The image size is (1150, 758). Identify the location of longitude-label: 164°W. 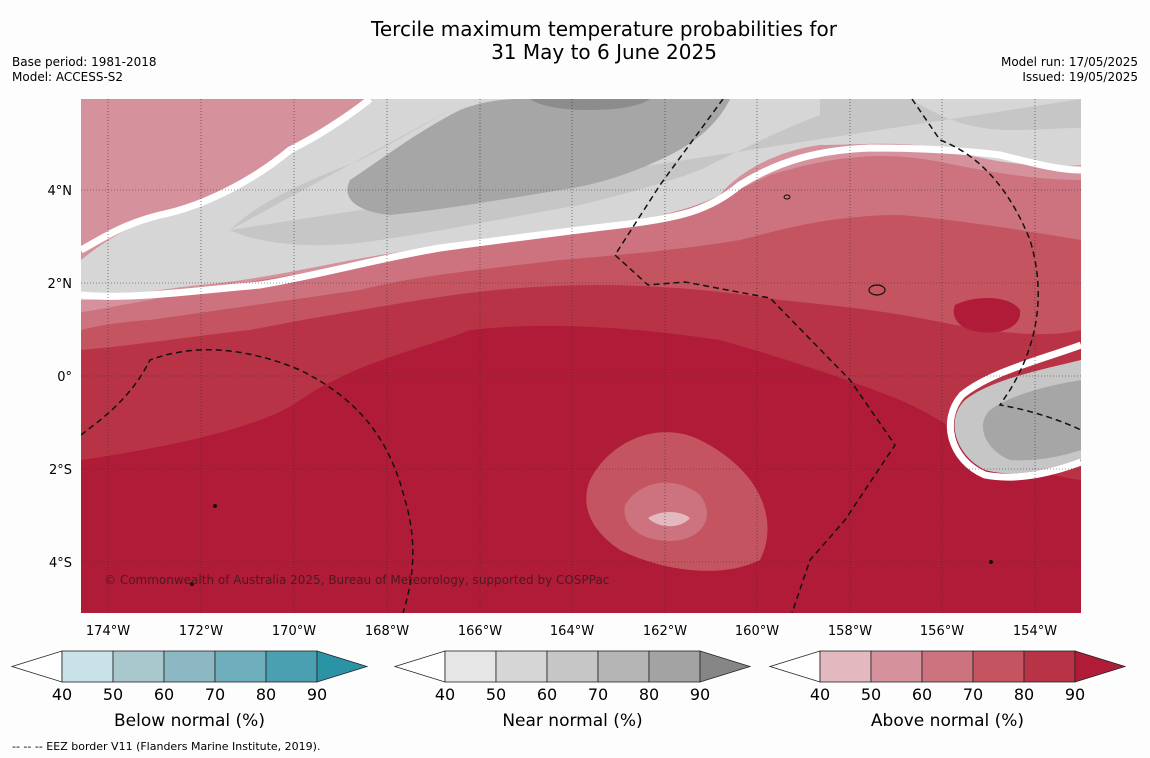
(572, 631).